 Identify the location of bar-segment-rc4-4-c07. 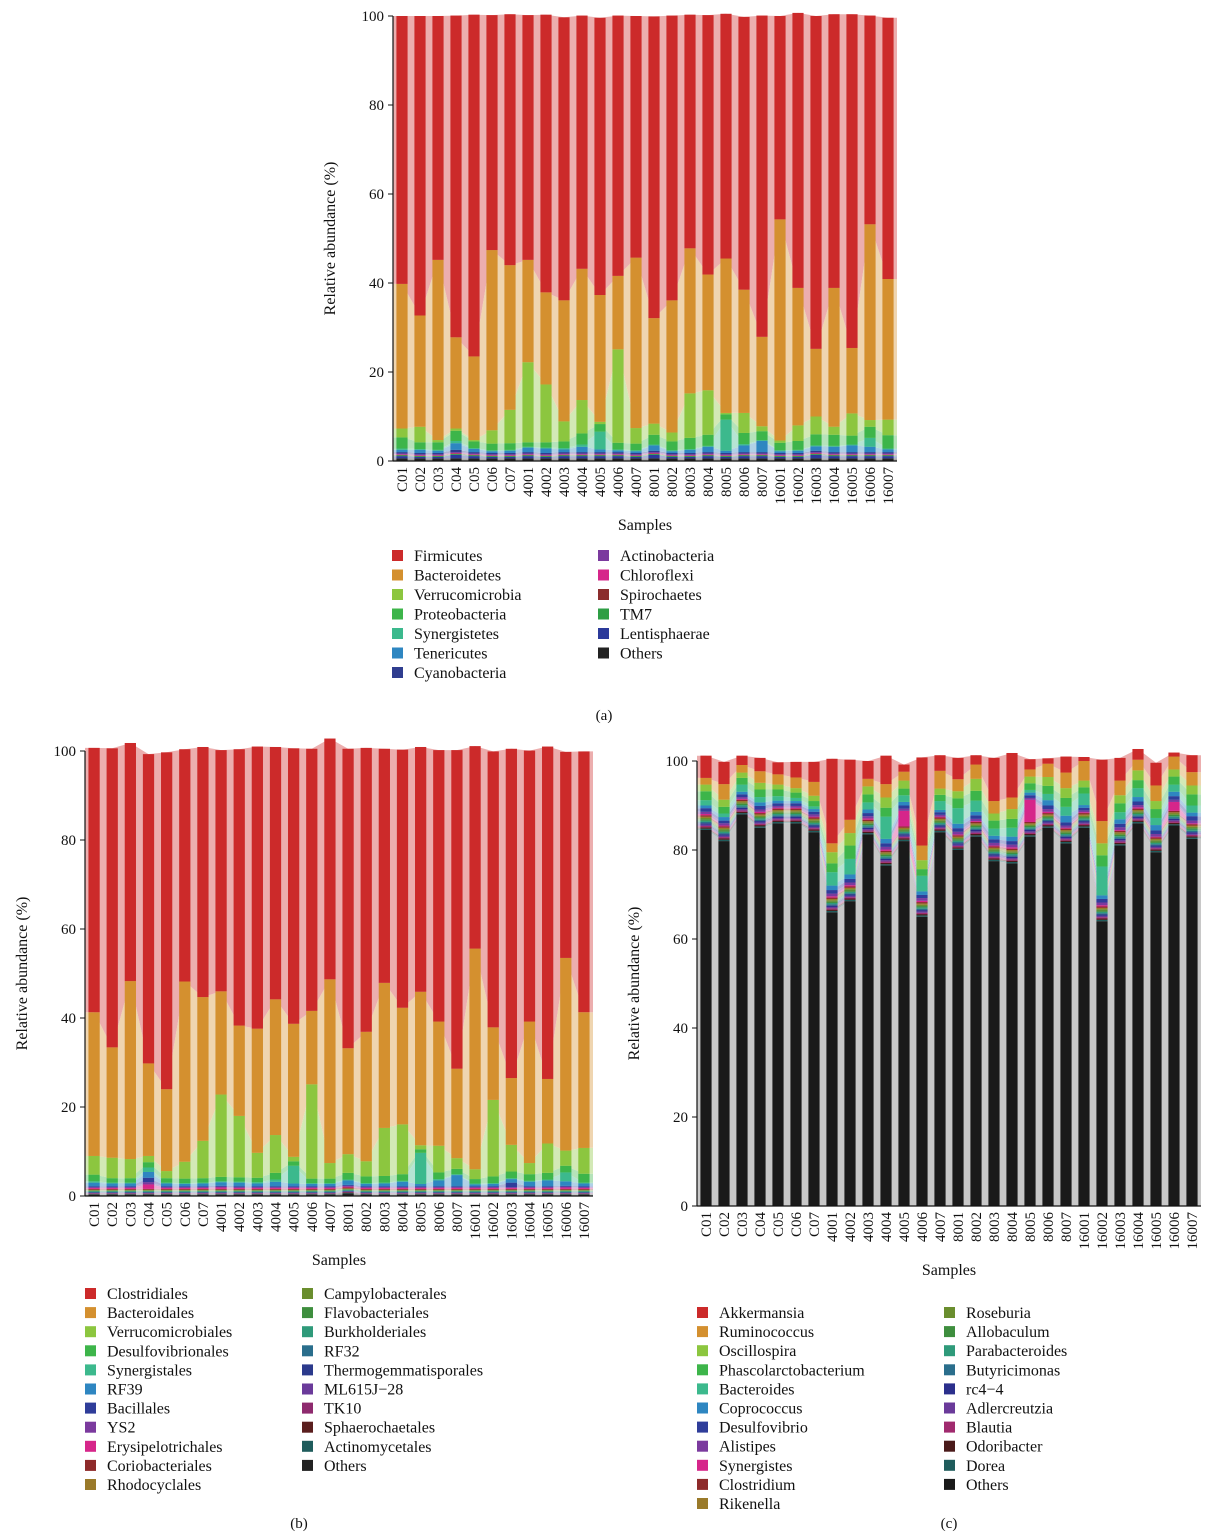
(814, 826).